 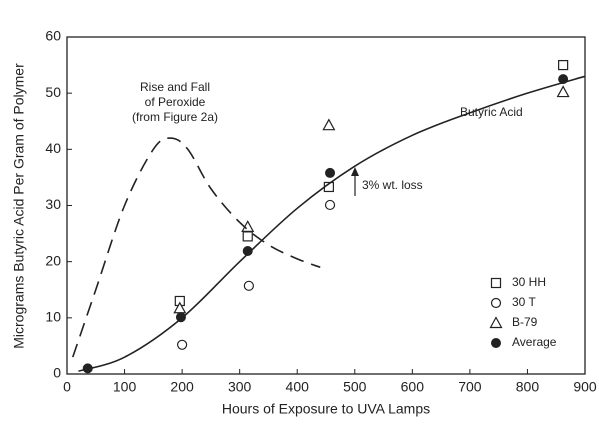 What do you see at coordinates (392, 185) in the screenshot?
I see `annotation: 3% wt. loss` at bounding box center [392, 185].